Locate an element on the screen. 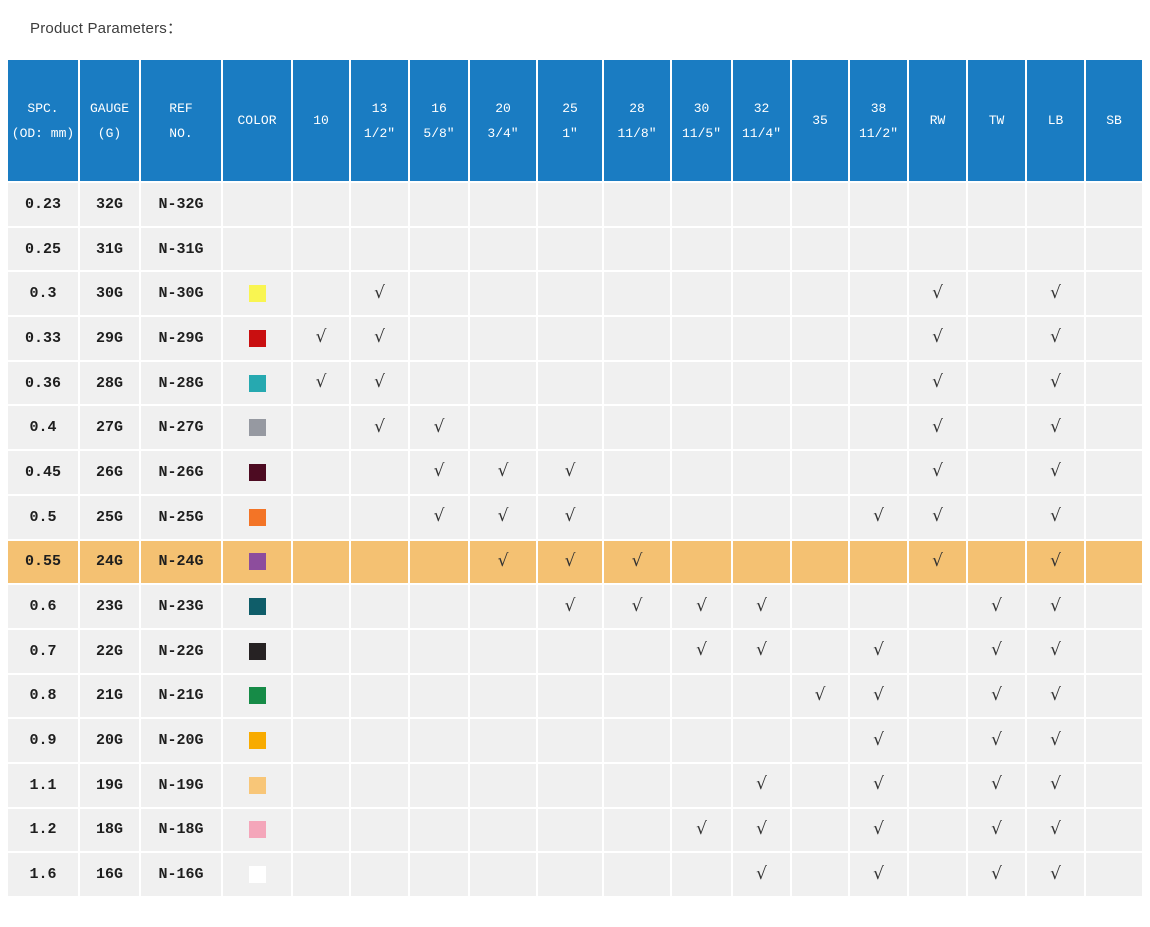  check-cell-TW: √ is located at coordinates (996, 830).